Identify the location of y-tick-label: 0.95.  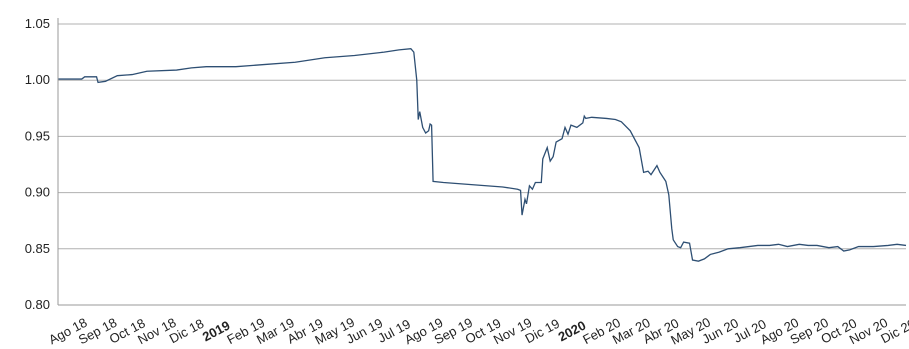
(37, 135).